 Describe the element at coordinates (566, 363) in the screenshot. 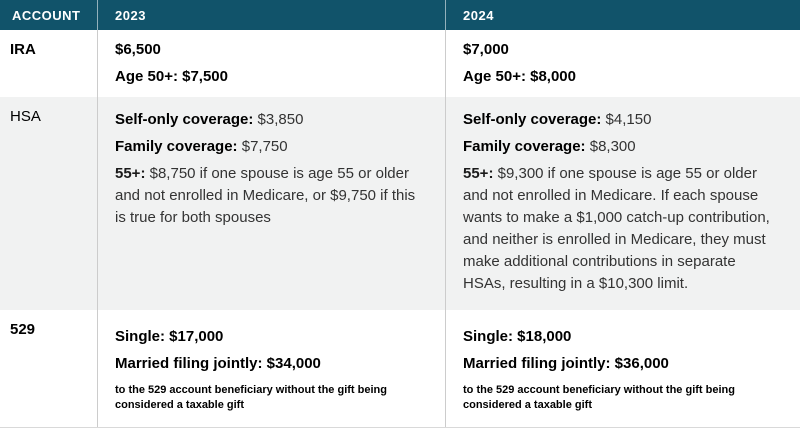

I see `p529-2024-married: Married filing jointly: $36,000` at that location.